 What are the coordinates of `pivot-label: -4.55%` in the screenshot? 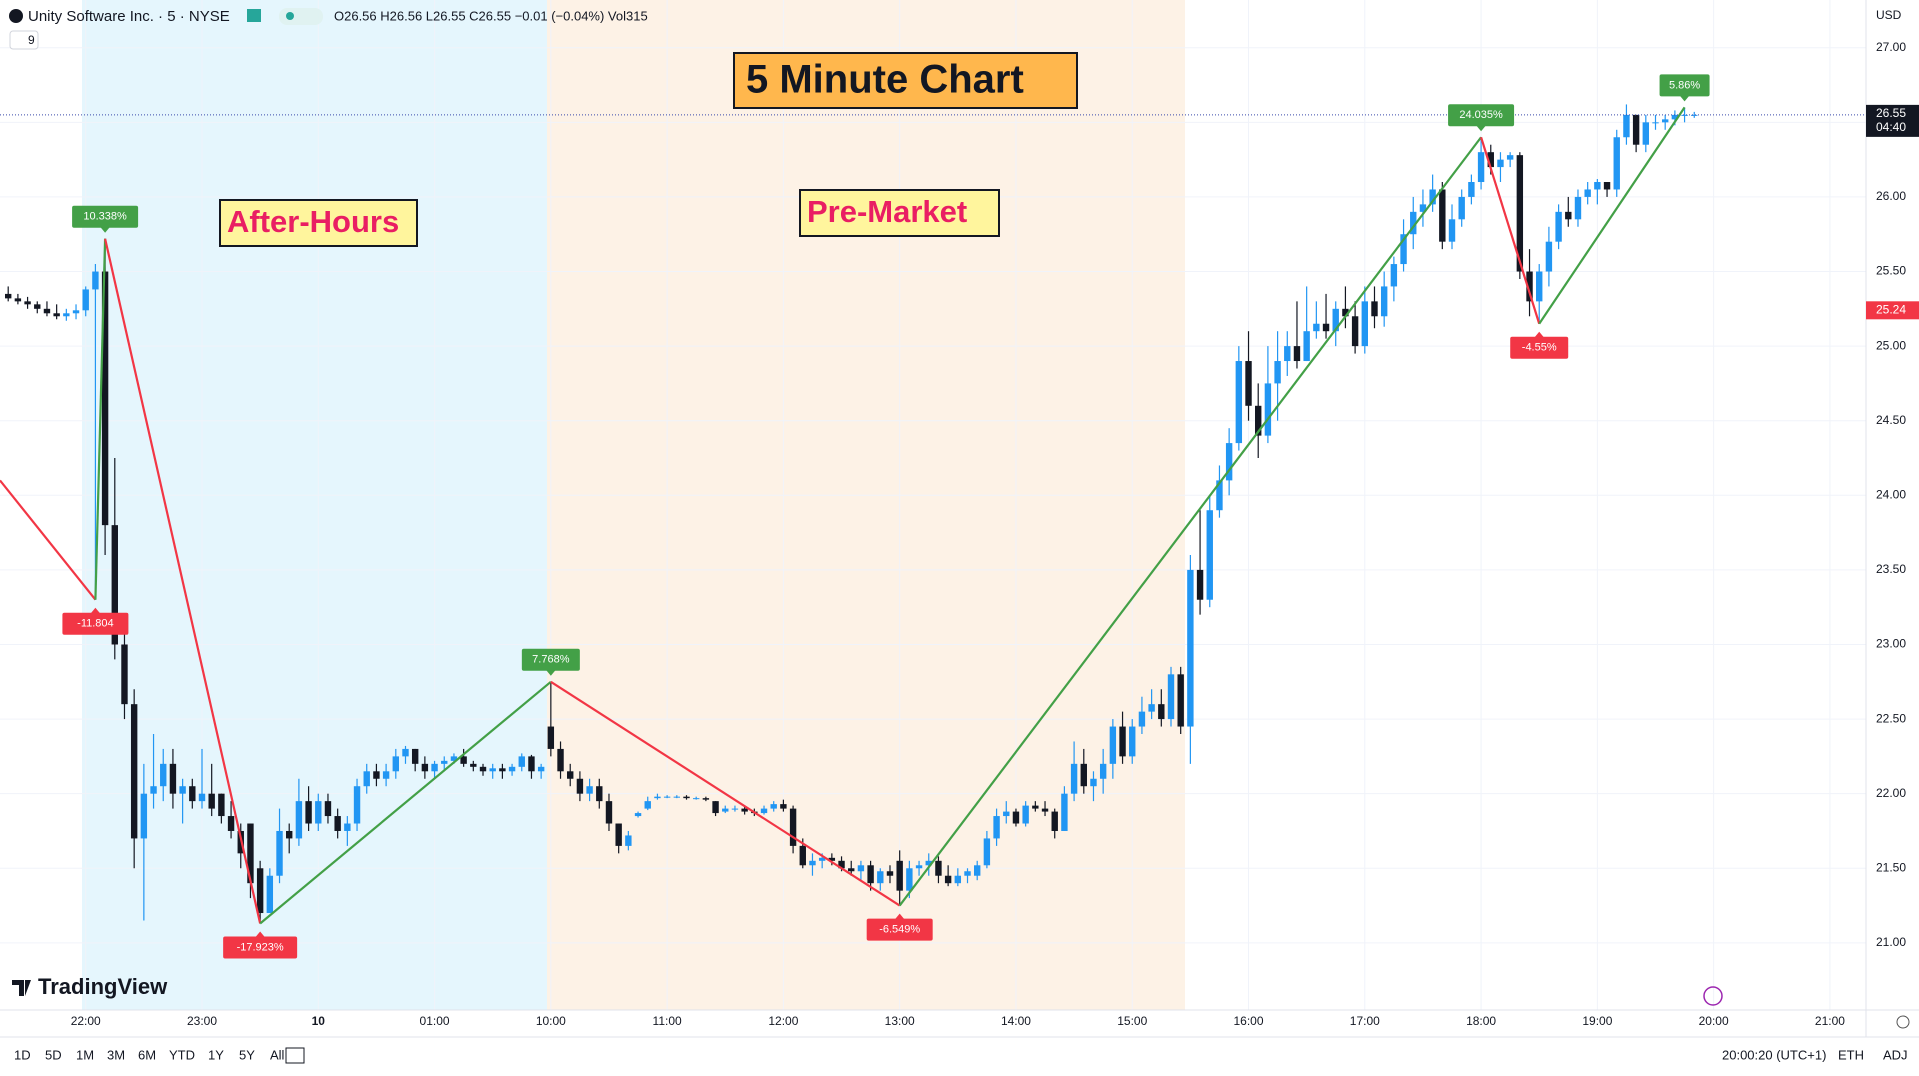 It's located at (1539, 348).